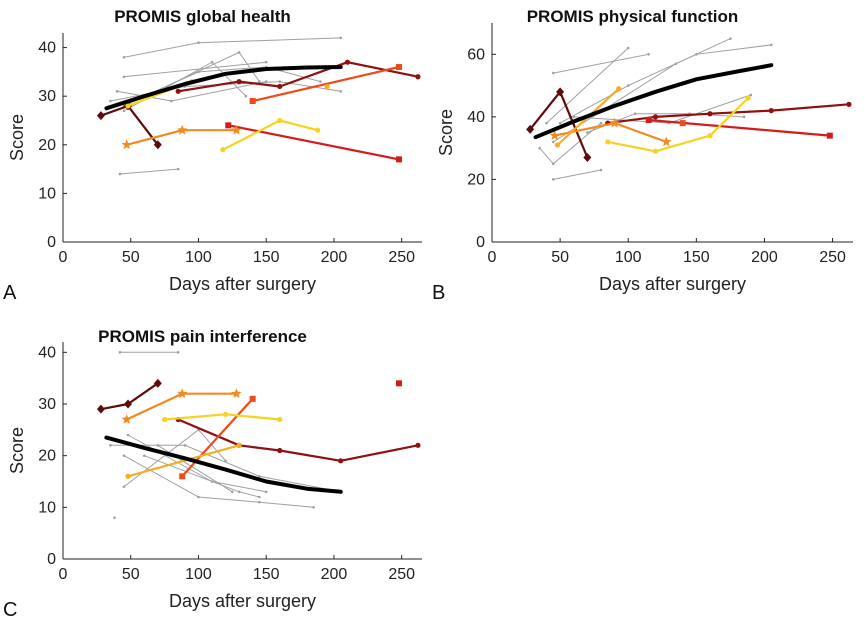 This screenshot has width=865, height=618. What do you see at coordinates (242, 601) in the screenshot?
I see `x-axis-label: Days after surgery` at bounding box center [242, 601].